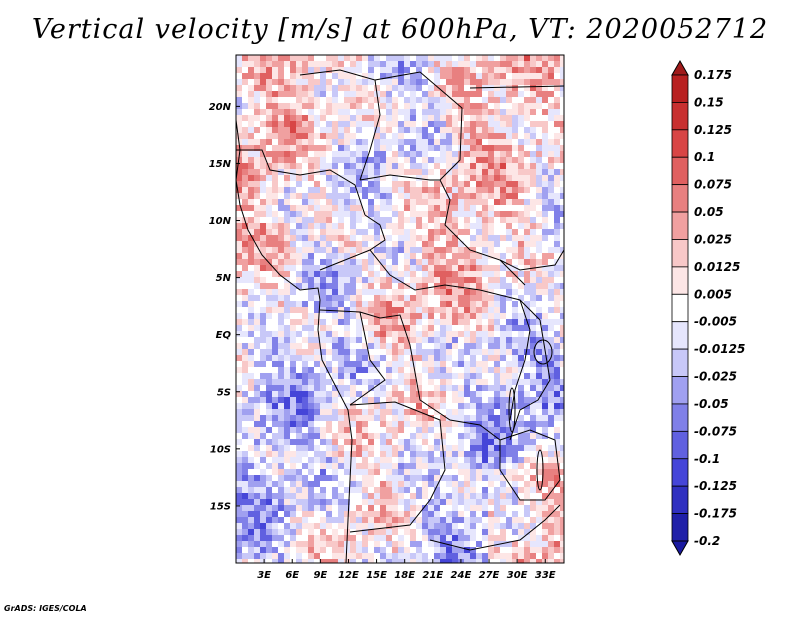 This screenshot has width=800, height=618. What do you see at coordinates (709, 102) in the screenshot?
I see `colorbar-label: 0.15` at bounding box center [709, 102].